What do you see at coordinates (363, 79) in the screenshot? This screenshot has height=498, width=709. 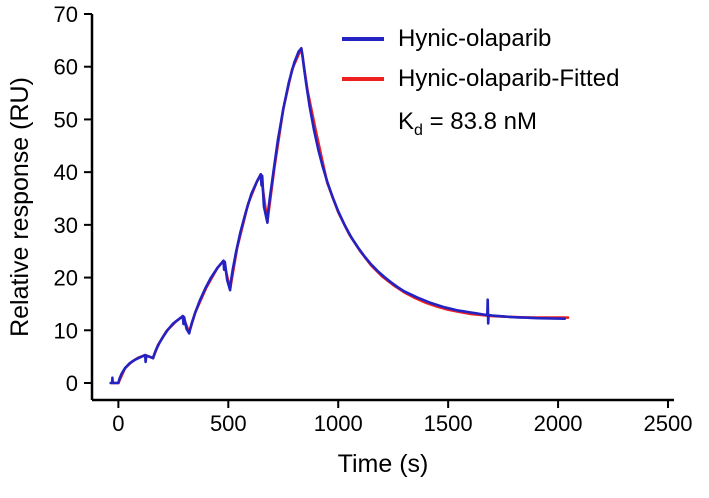 I see `red-line-swatch` at bounding box center [363, 79].